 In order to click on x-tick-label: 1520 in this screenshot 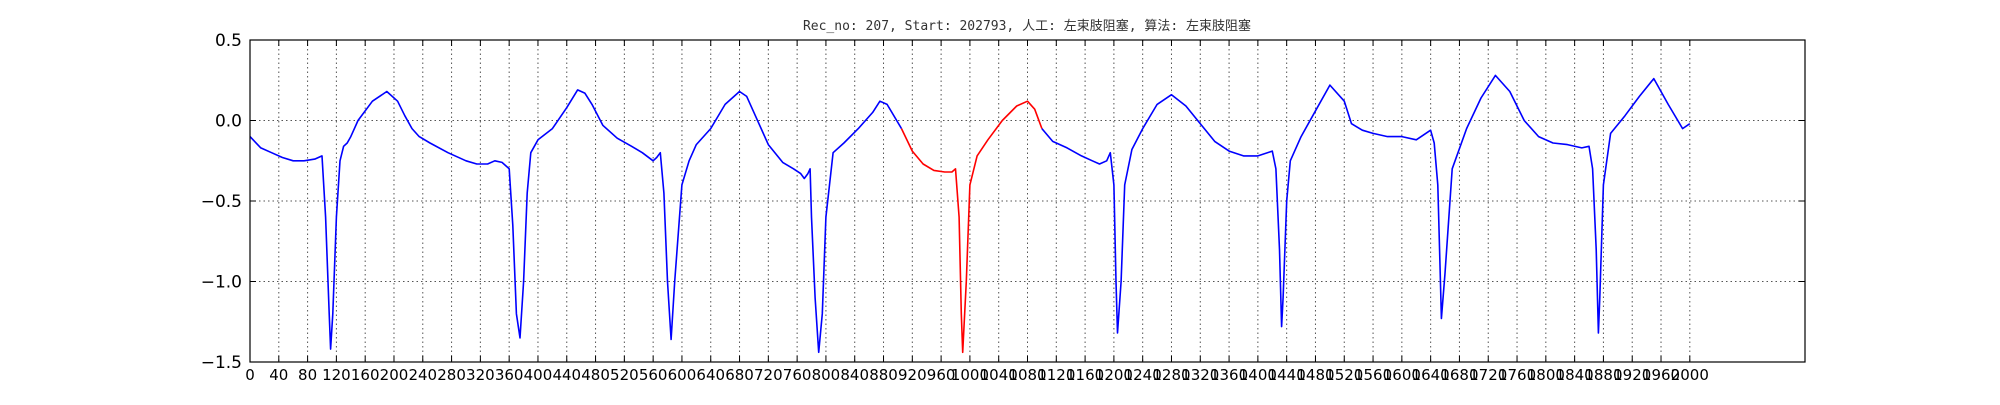, I will do `click(1344, 375)`.